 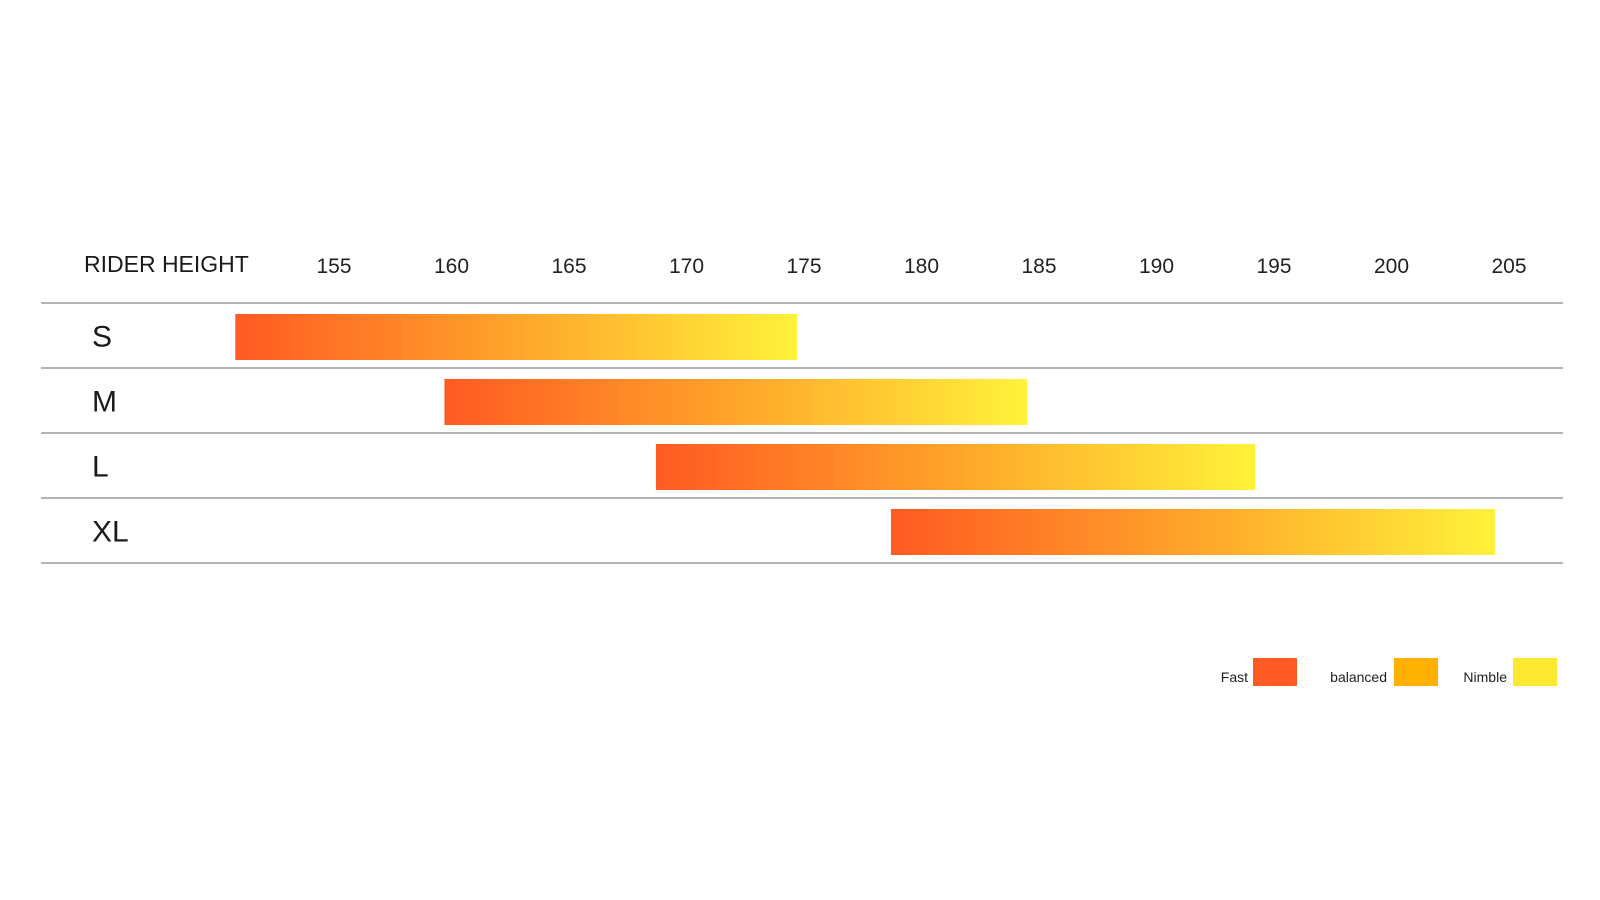 What do you see at coordinates (451, 266) in the screenshot?
I see `x-tick-label: 160` at bounding box center [451, 266].